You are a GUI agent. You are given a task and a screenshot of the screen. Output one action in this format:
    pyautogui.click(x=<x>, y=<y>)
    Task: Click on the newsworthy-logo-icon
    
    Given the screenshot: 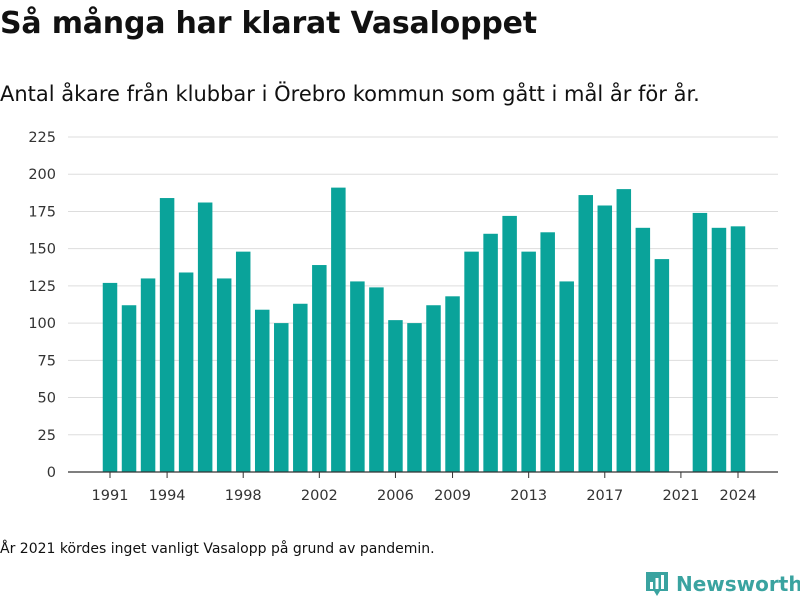 What is the action you would take?
    pyautogui.click(x=657, y=584)
    